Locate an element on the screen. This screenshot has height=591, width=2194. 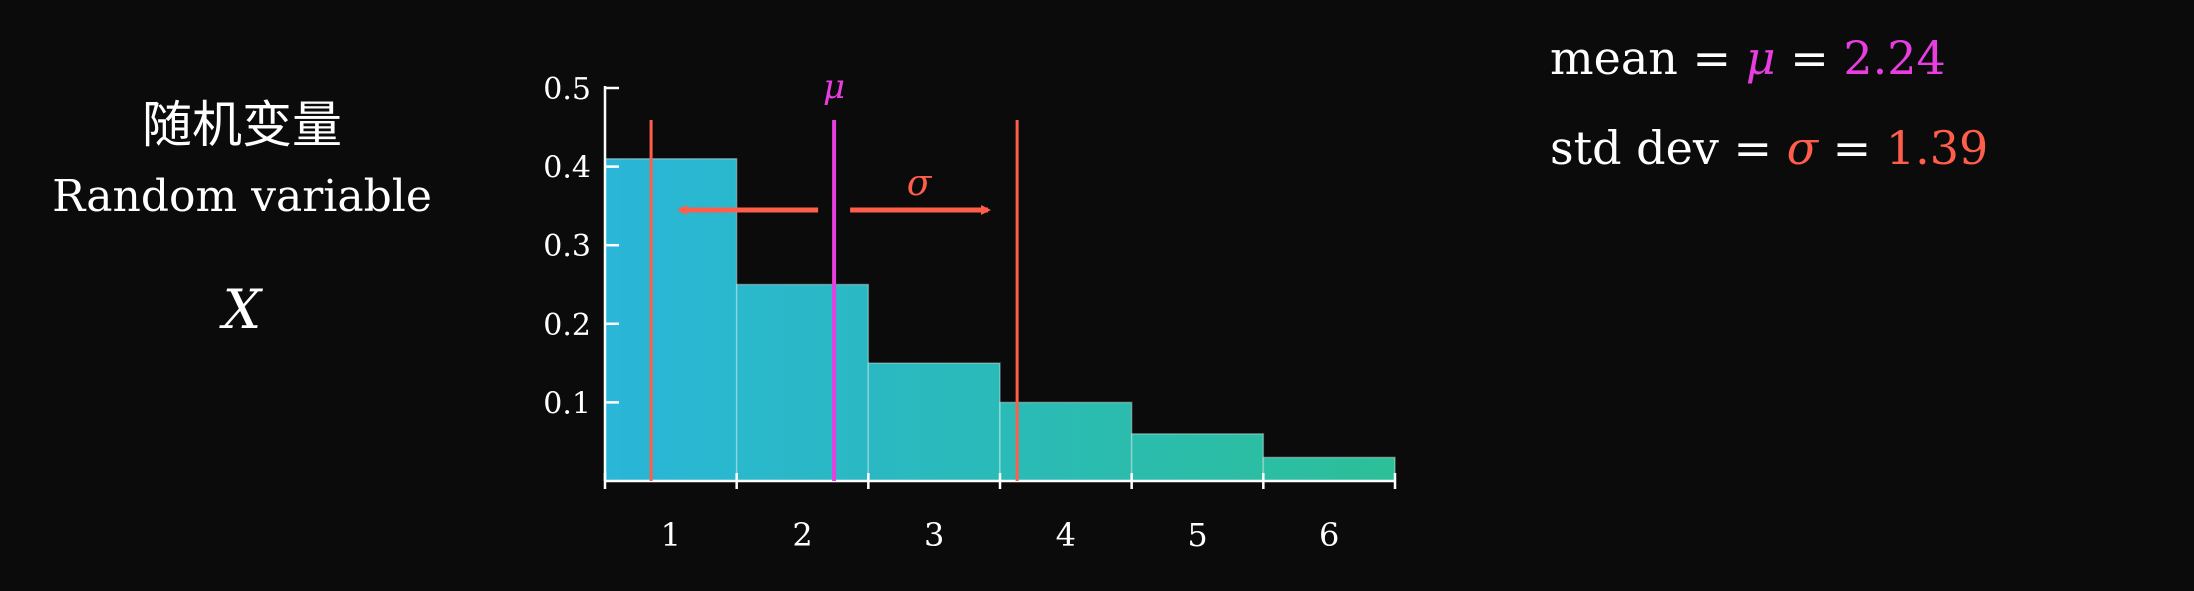
std-dev-equation: std dev = σ = 1.39 is located at coordinates (1769, 148).